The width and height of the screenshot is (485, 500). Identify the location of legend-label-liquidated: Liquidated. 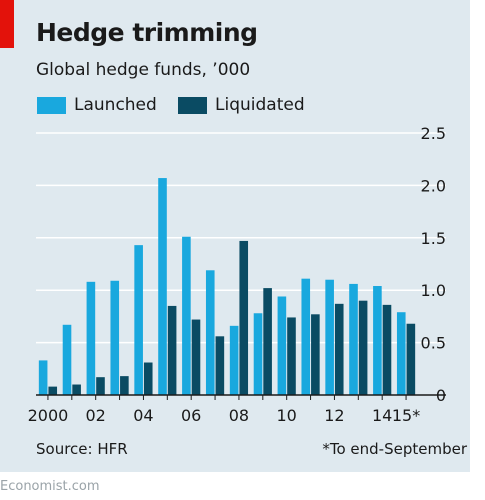
(260, 105).